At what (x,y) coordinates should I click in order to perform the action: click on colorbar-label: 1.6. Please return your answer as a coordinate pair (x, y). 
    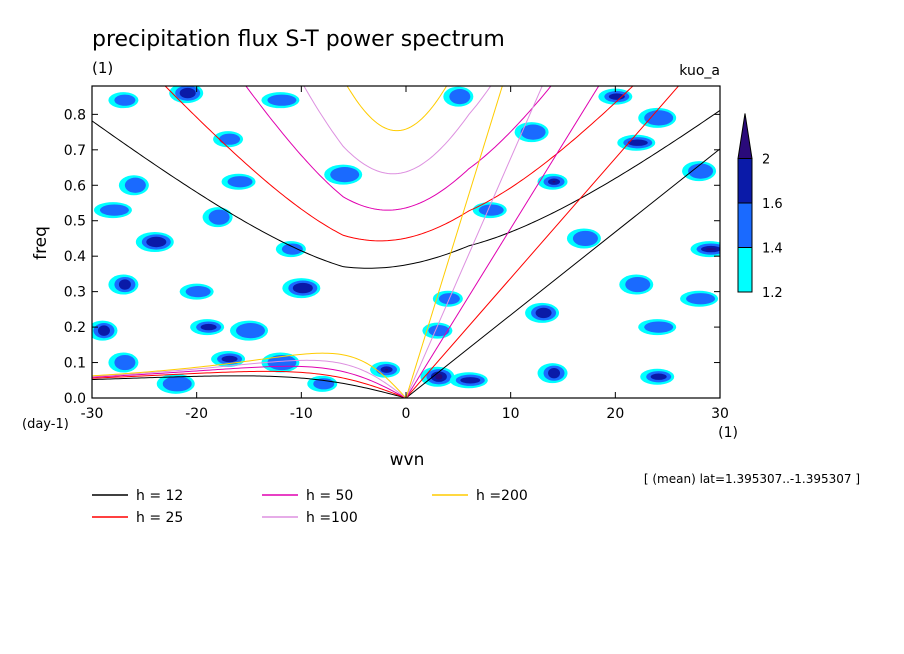
    Looking at the image, I should click on (772, 204).